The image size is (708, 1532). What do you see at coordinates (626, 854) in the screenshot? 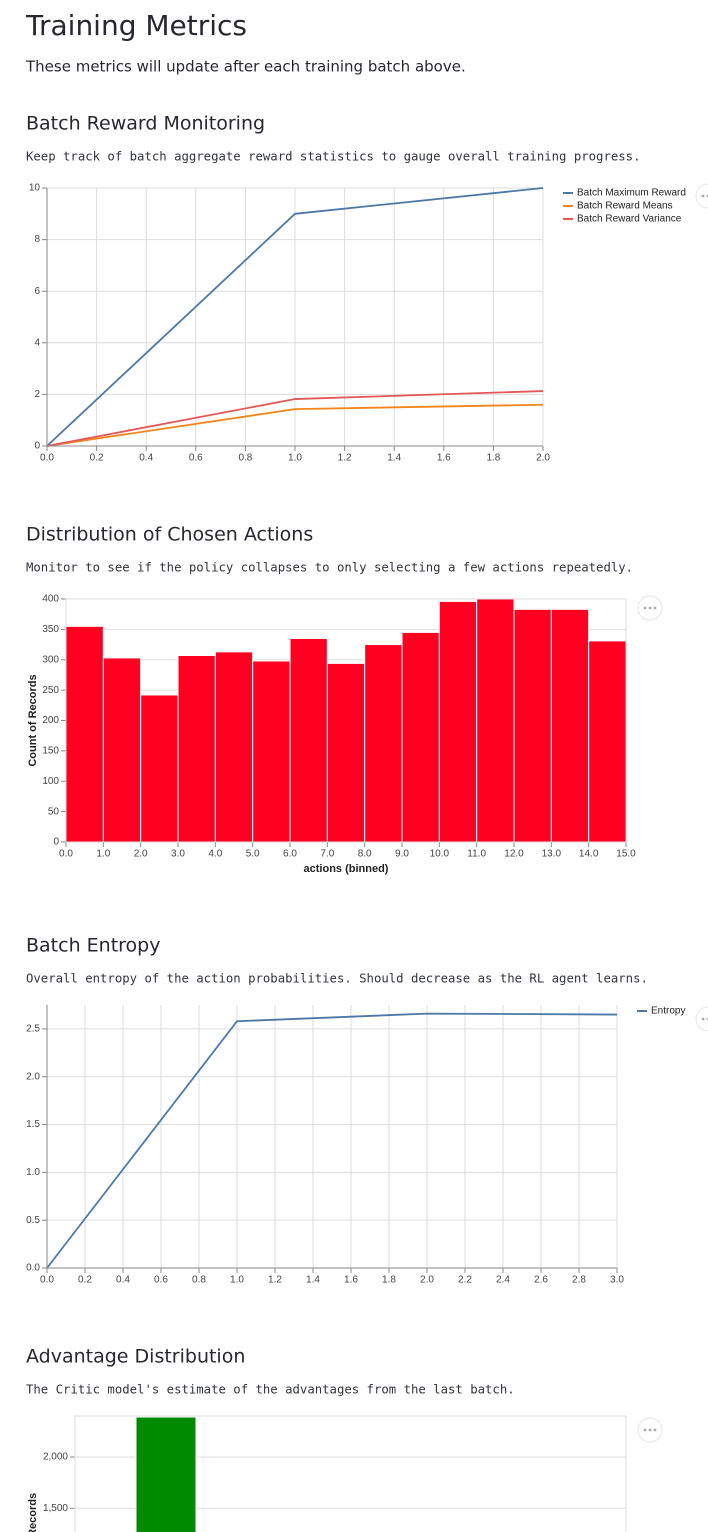
I see `x-tick-label: 15.0` at bounding box center [626, 854].